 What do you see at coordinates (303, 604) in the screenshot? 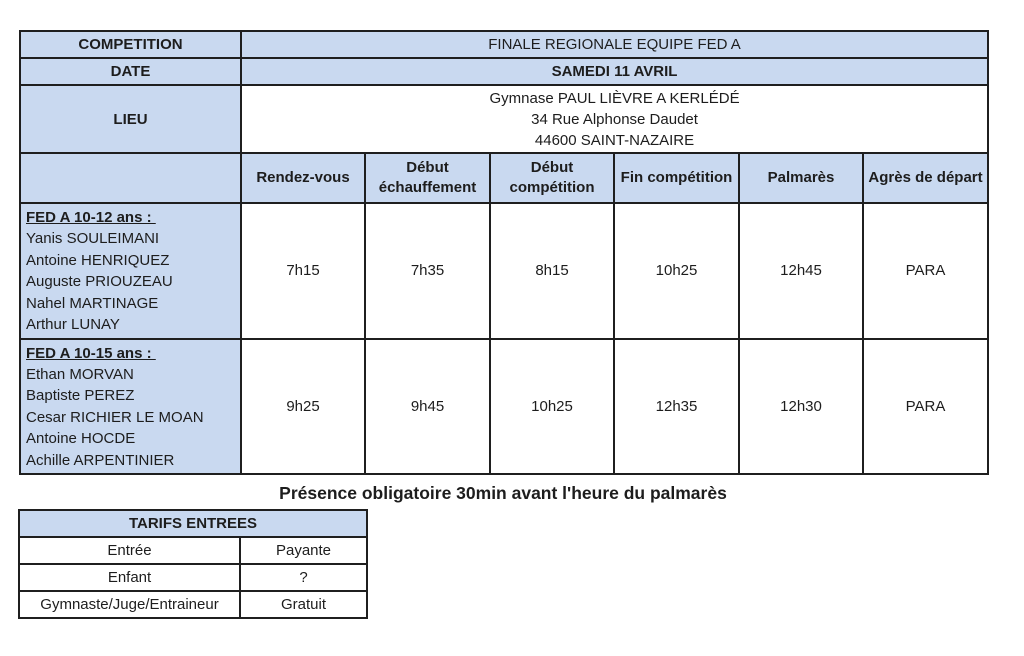
I see `tarif-value: Gratuit` at bounding box center [303, 604].